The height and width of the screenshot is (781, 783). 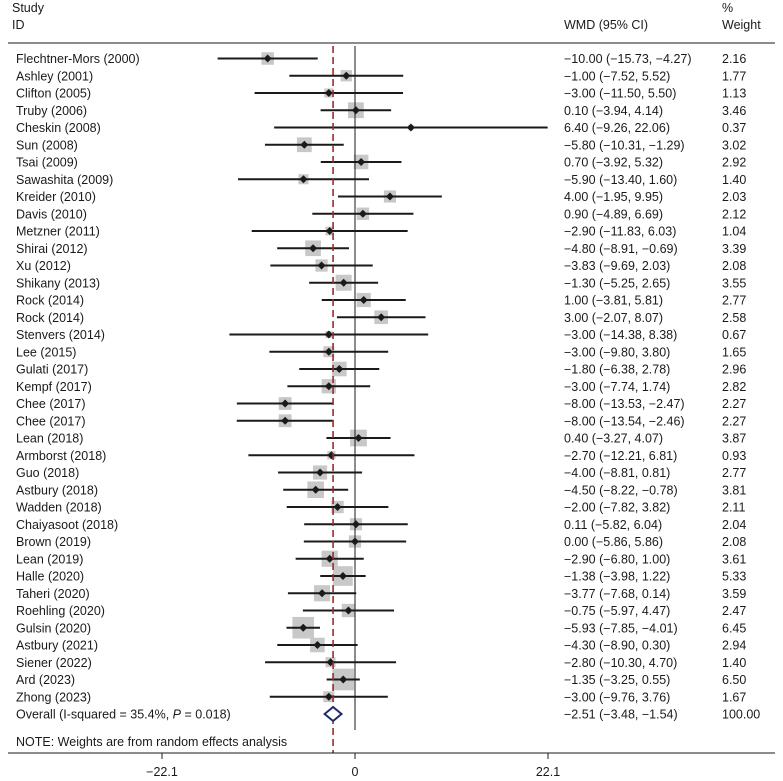 What do you see at coordinates (46, 352) in the screenshot?
I see `study-label: Lee (2015)` at bounding box center [46, 352].